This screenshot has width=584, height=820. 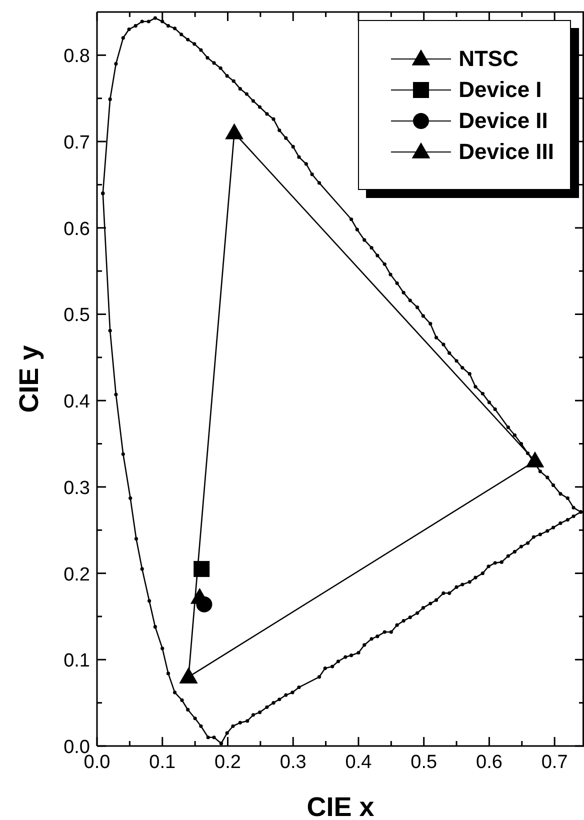 What do you see at coordinates (489, 762) in the screenshot?
I see `x-tick-label: 0.6` at bounding box center [489, 762].